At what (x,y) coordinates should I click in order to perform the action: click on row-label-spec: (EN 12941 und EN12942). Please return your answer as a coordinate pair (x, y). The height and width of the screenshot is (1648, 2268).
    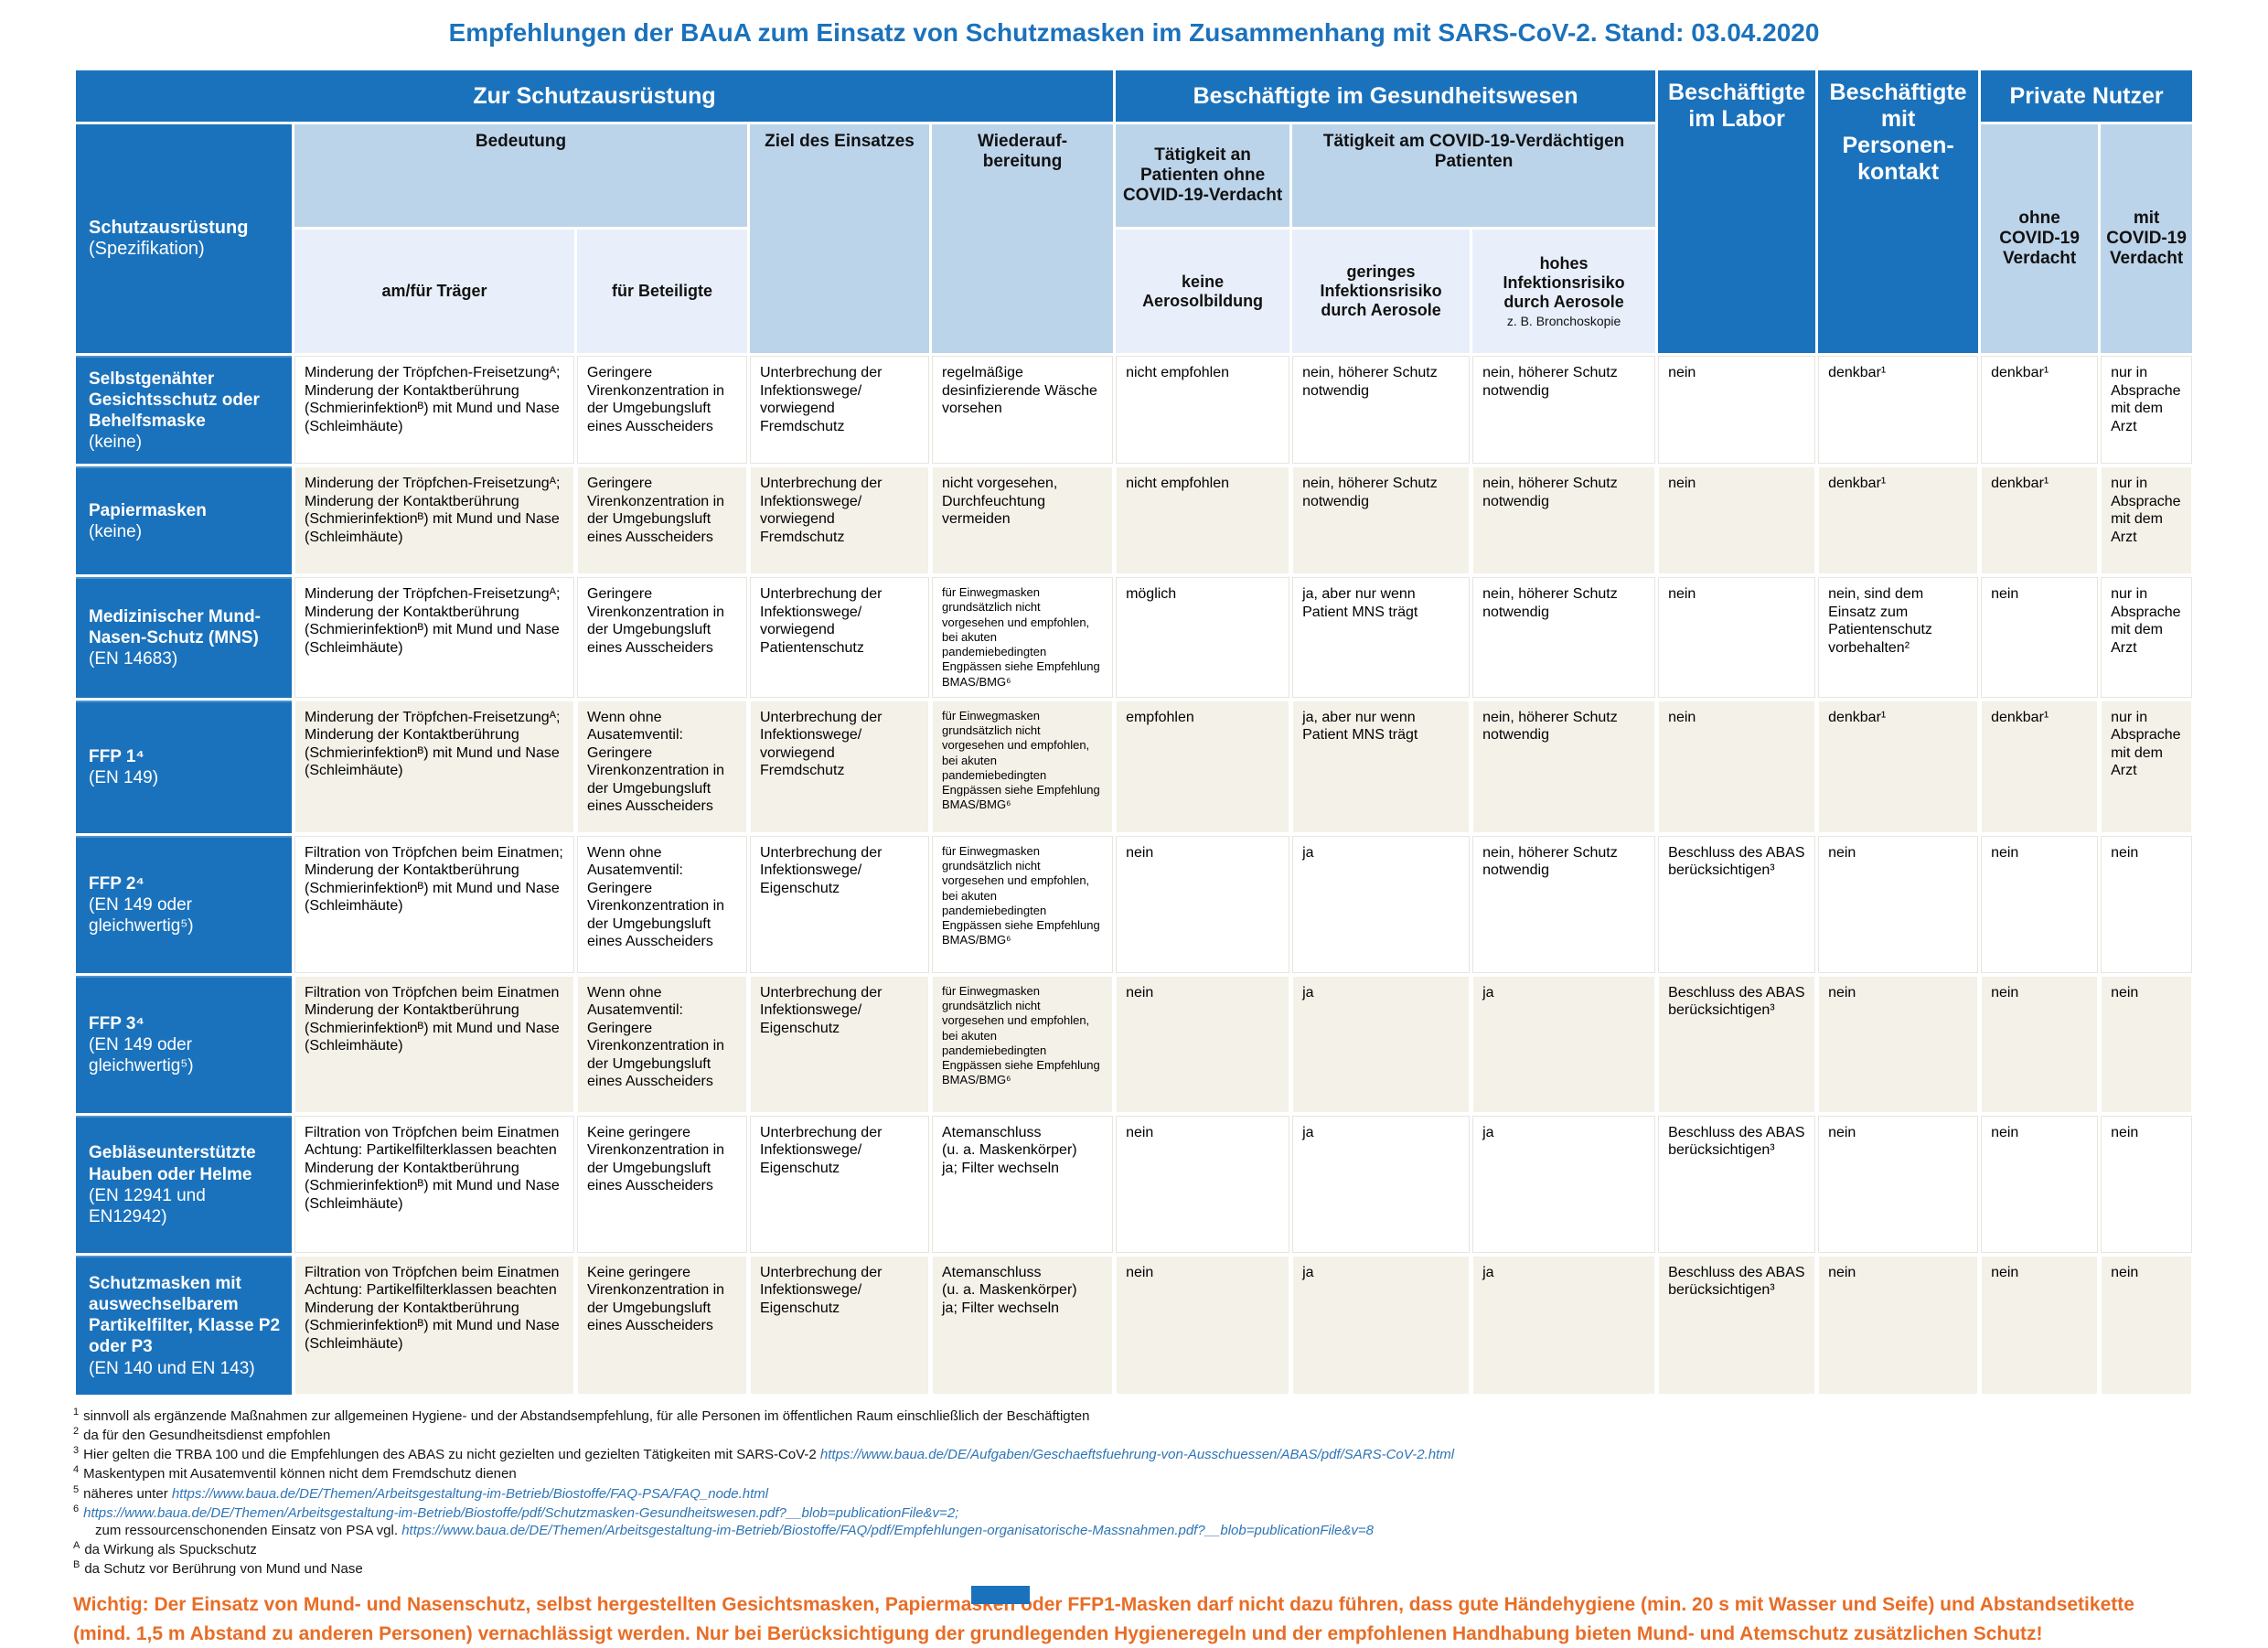
    Looking at the image, I should click on (147, 1205).